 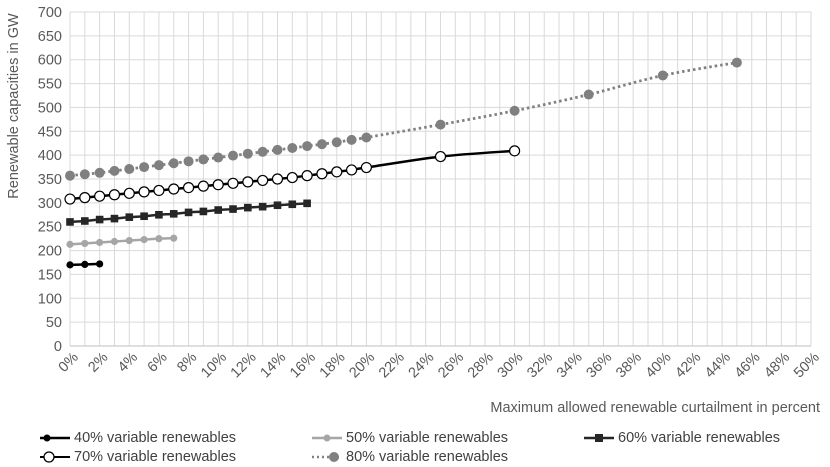 What do you see at coordinates (244, 365) in the screenshot?
I see `x-tick-label: 12%` at bounding box center [244, 365].